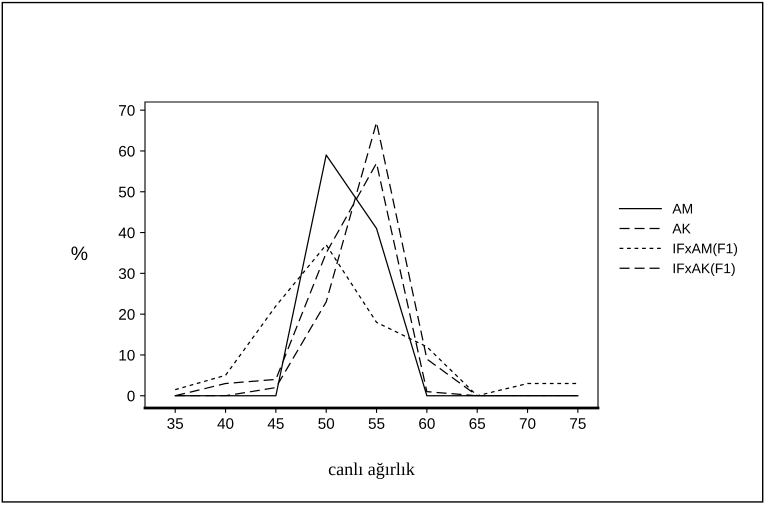 This screenshot has width=765, height=507. I want to click on x-tick-label: 55, so click(376, 423).